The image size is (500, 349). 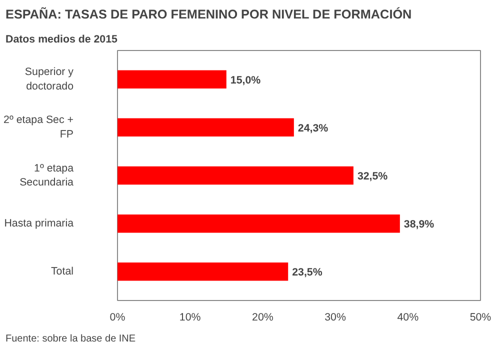 What do you see at coordinates (419, 224) in the screenshot?
I see `data-label: 38,9%` at bounding box center [419, 224].